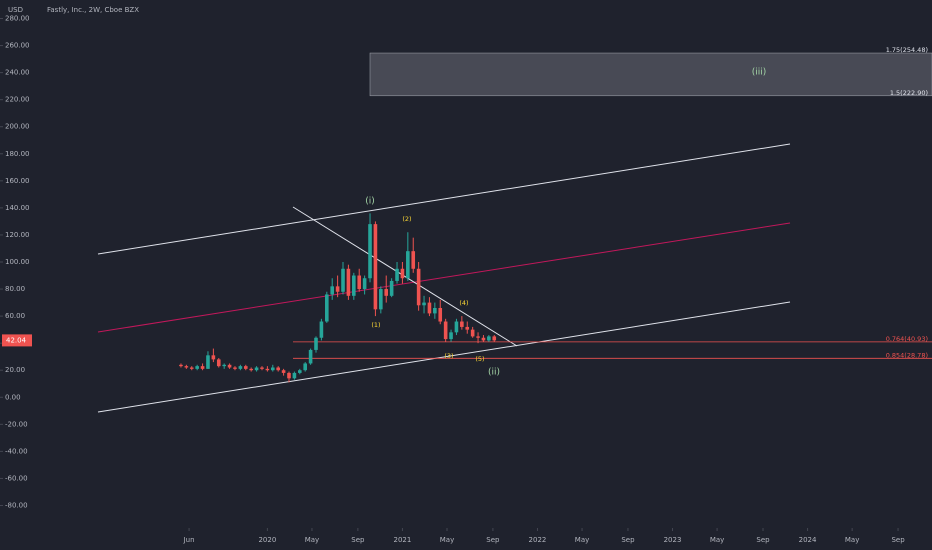 This screenshot has height=550, width=932. Describe the element at coordinates (17, 262) in the screenshot. I see `y-tick-label: 100.00` at that location.